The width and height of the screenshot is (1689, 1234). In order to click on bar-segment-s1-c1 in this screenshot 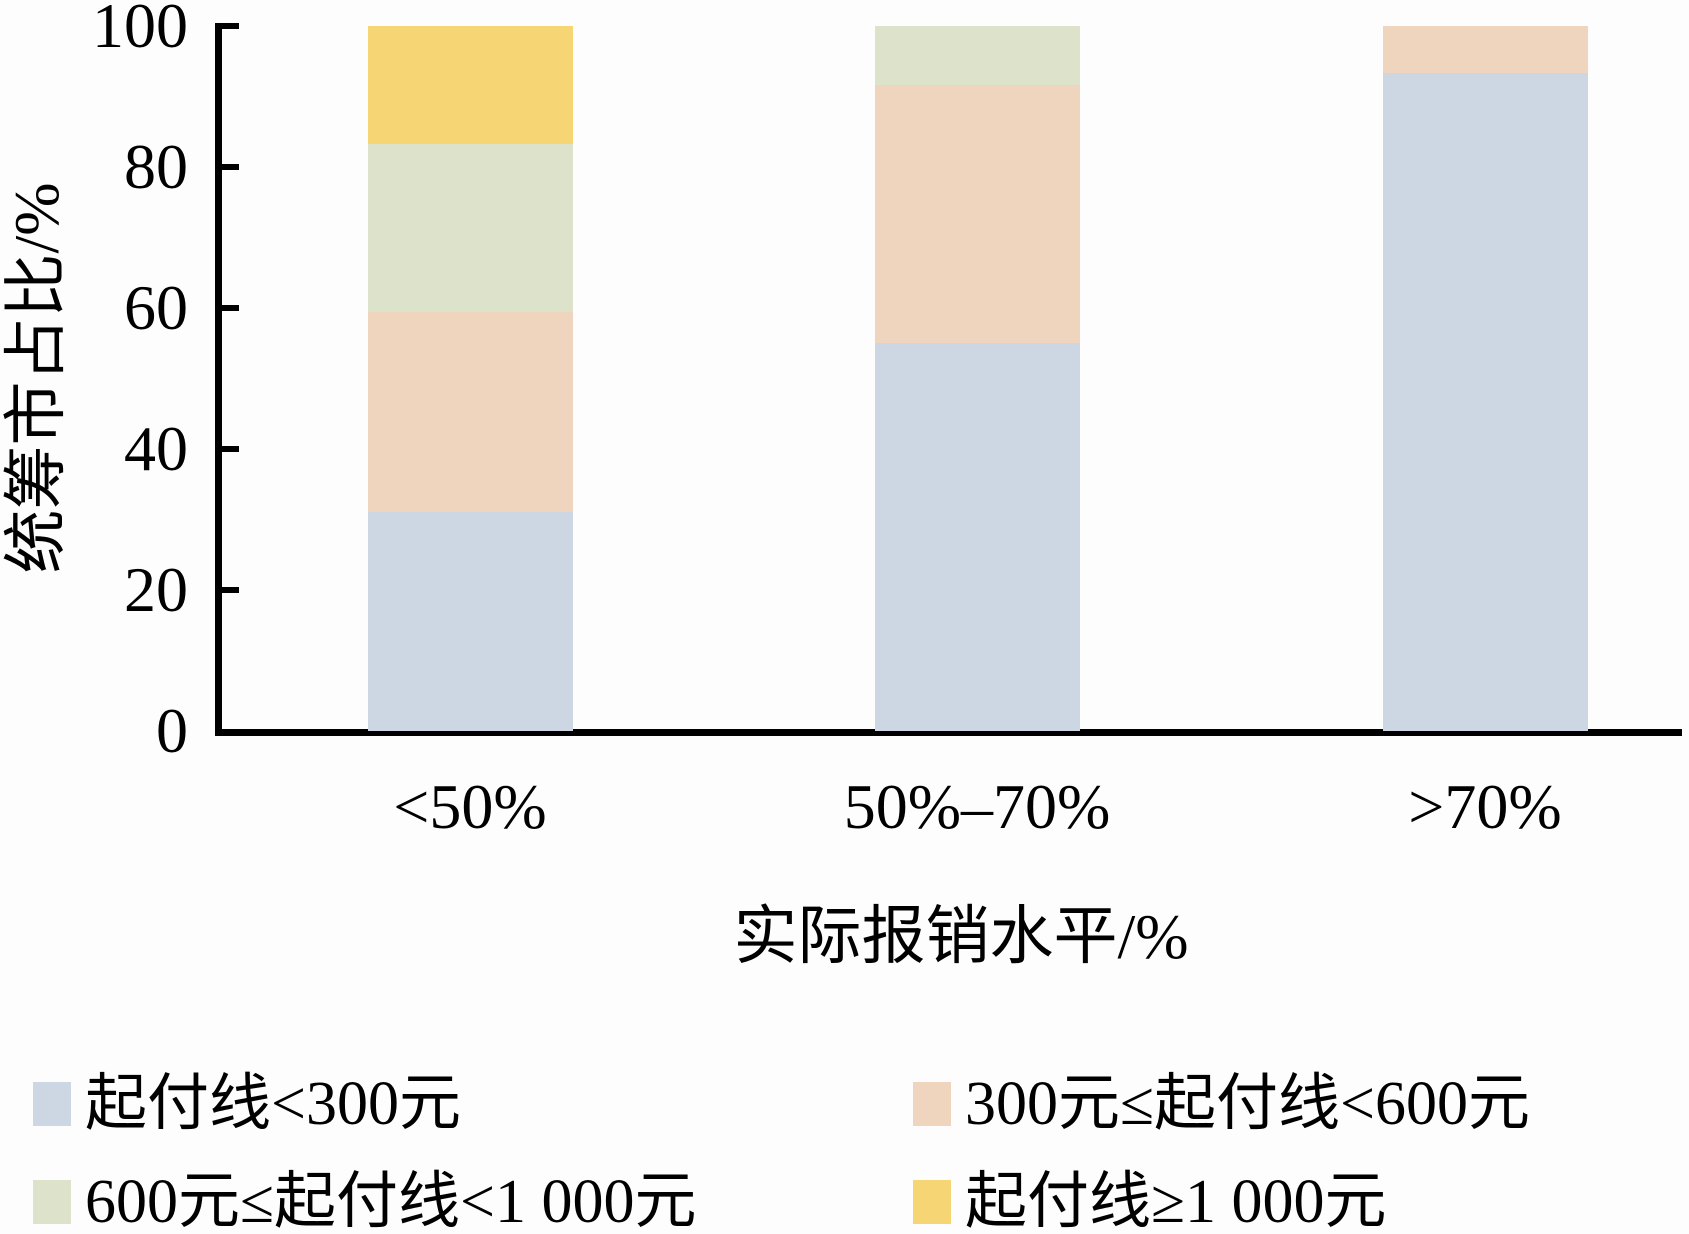, I will do `click(977, 214)`.